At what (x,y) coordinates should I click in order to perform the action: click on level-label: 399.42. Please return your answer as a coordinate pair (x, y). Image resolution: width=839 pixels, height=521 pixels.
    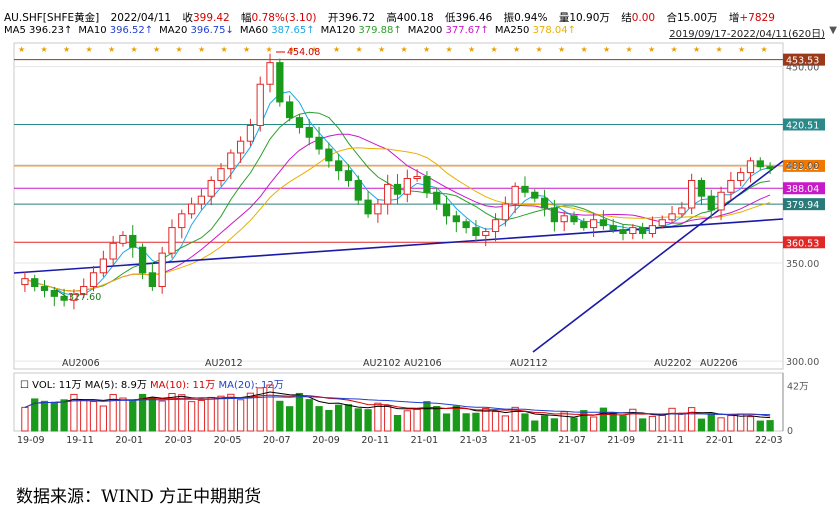
    Looking at the image, I should click on (802, 167).